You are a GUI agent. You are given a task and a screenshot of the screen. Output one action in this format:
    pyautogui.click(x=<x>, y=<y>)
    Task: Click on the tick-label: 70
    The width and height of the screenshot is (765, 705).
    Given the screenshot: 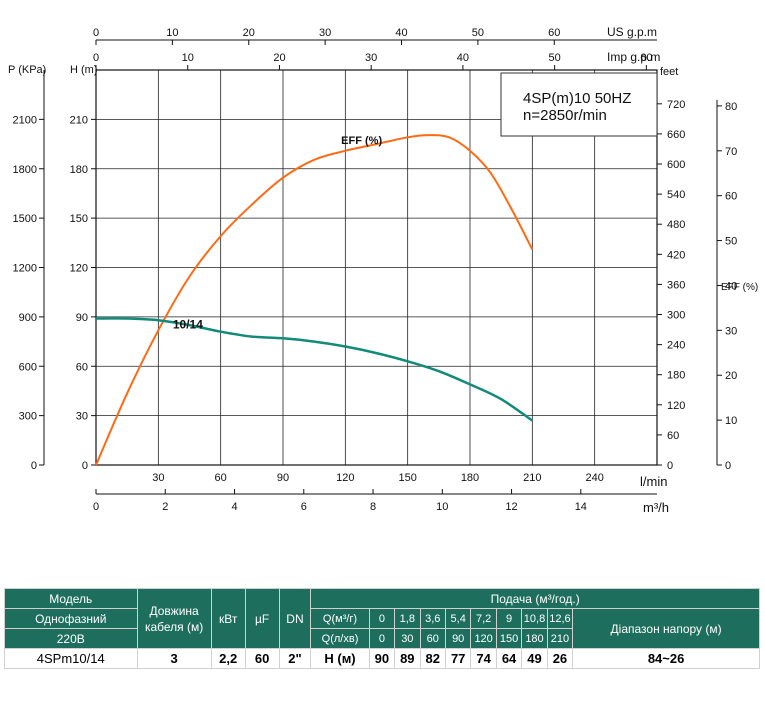 What is the action you would take?
    pyautogui.click(x=731, y=152)
    